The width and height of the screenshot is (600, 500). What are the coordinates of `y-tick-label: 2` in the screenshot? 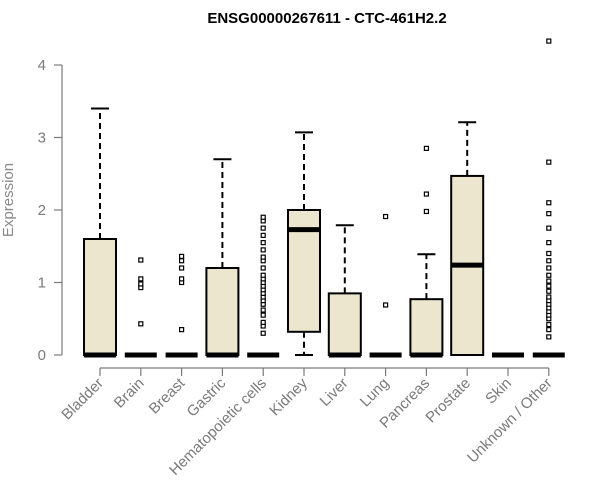 It's located at (42, 210).